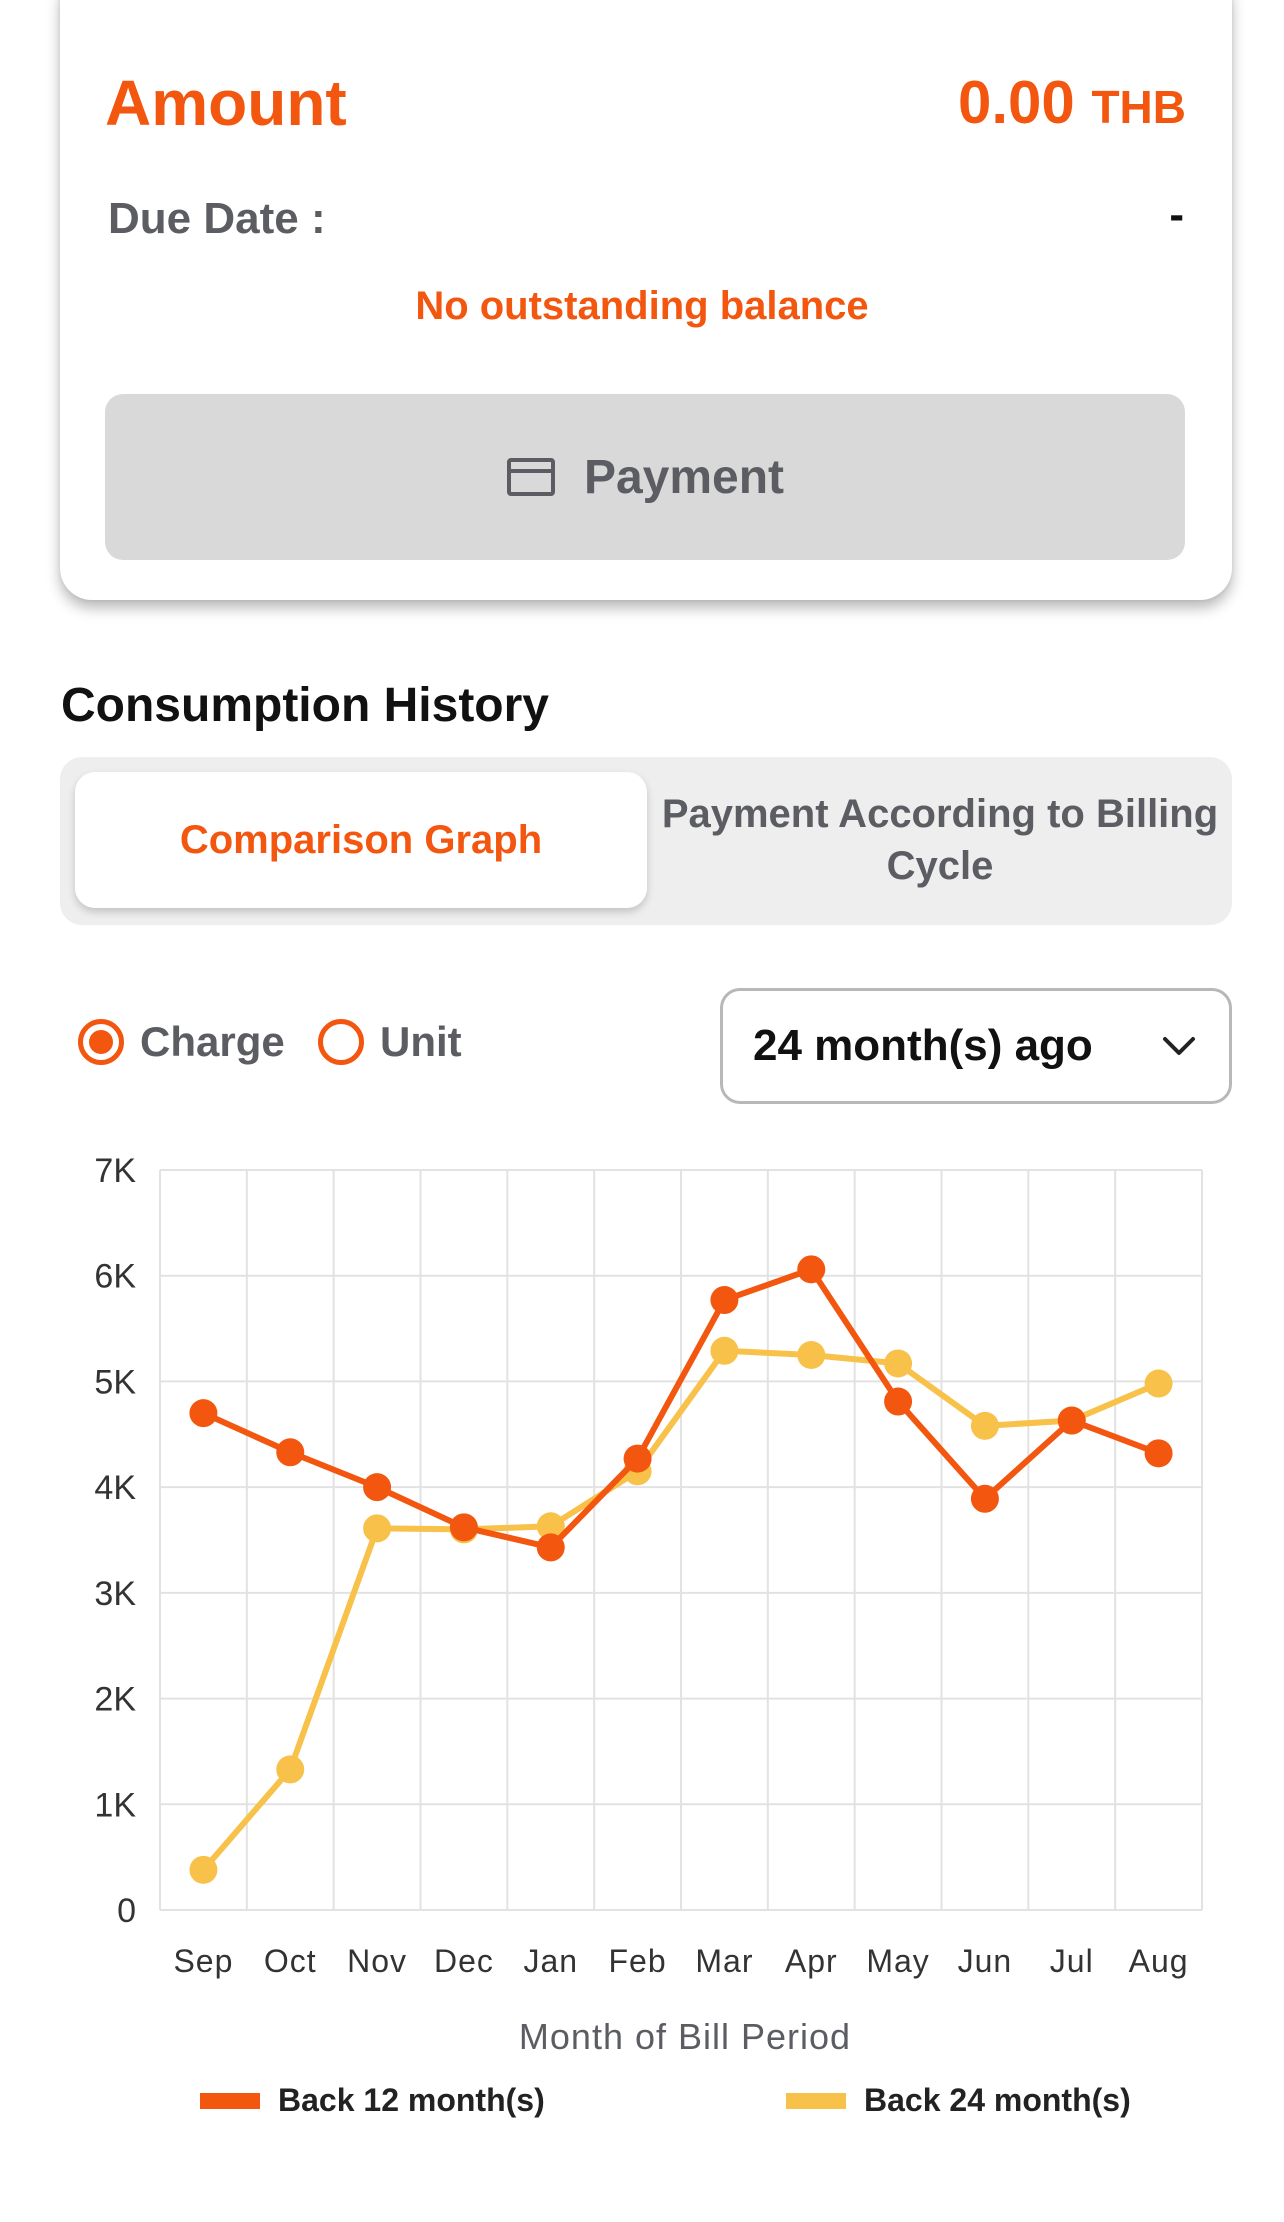  Describe the element at coordinates (411, 2100) in the screenshot. I see `legend-label-12: Back 12 month(s)` at that location.